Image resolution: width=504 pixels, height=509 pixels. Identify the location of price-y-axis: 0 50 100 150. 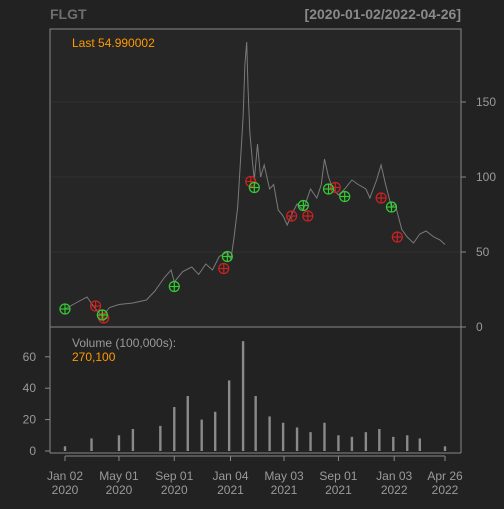
(478, 214).